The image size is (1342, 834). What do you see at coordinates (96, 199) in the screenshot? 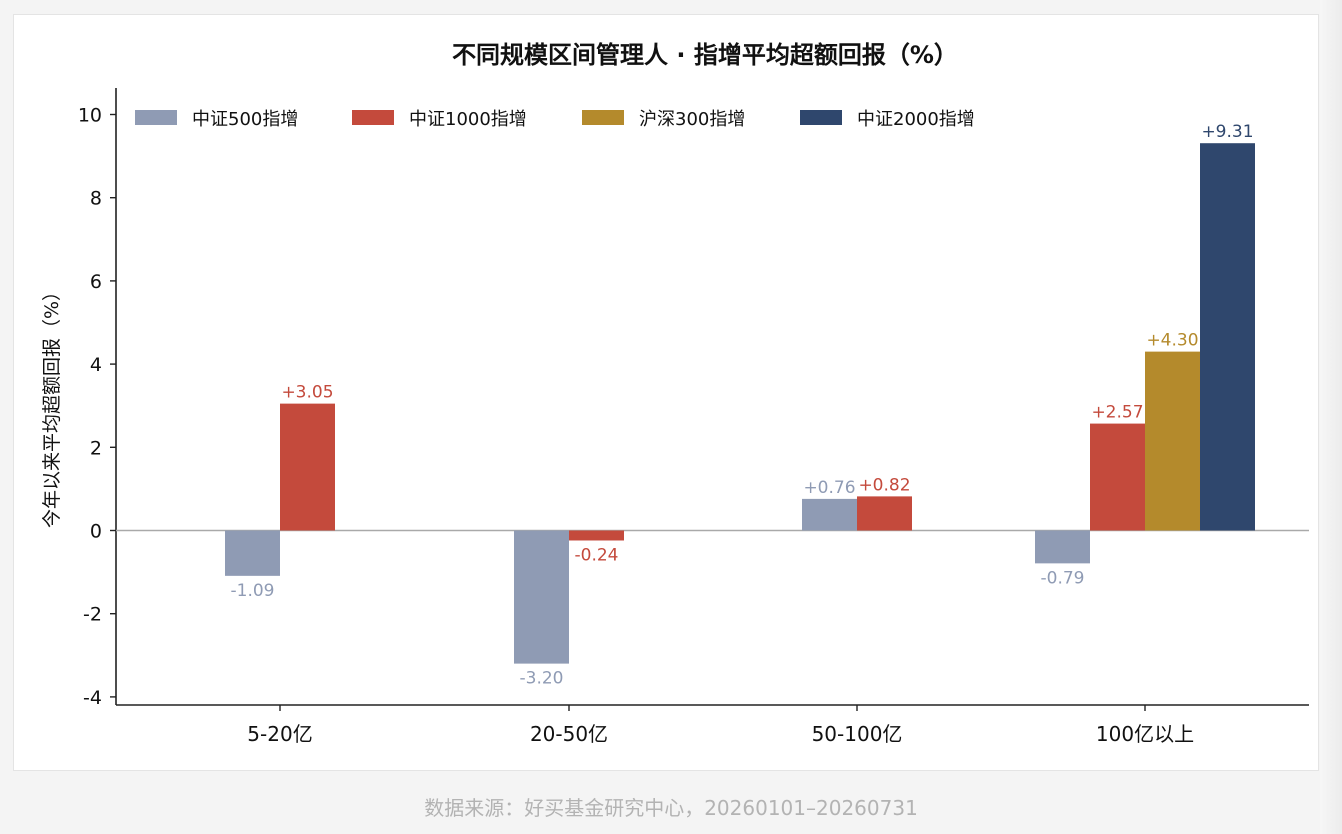
I see `y-tick-label: 8` at bounding box center [96, 199].